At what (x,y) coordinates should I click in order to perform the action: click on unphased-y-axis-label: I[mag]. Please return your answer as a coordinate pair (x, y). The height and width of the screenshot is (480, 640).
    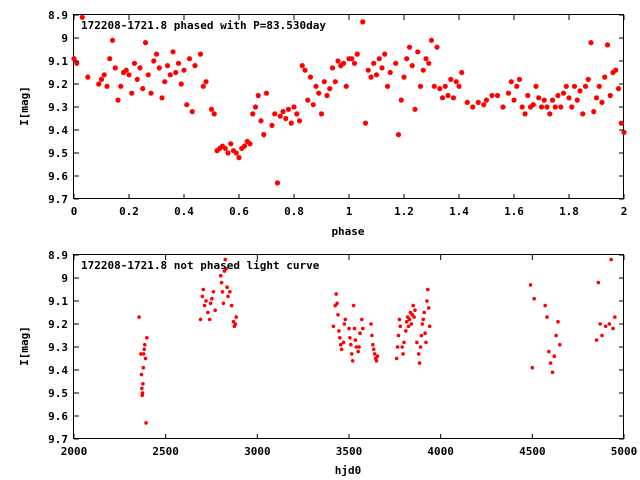
    Looking at the image, I should click on (24, 346).